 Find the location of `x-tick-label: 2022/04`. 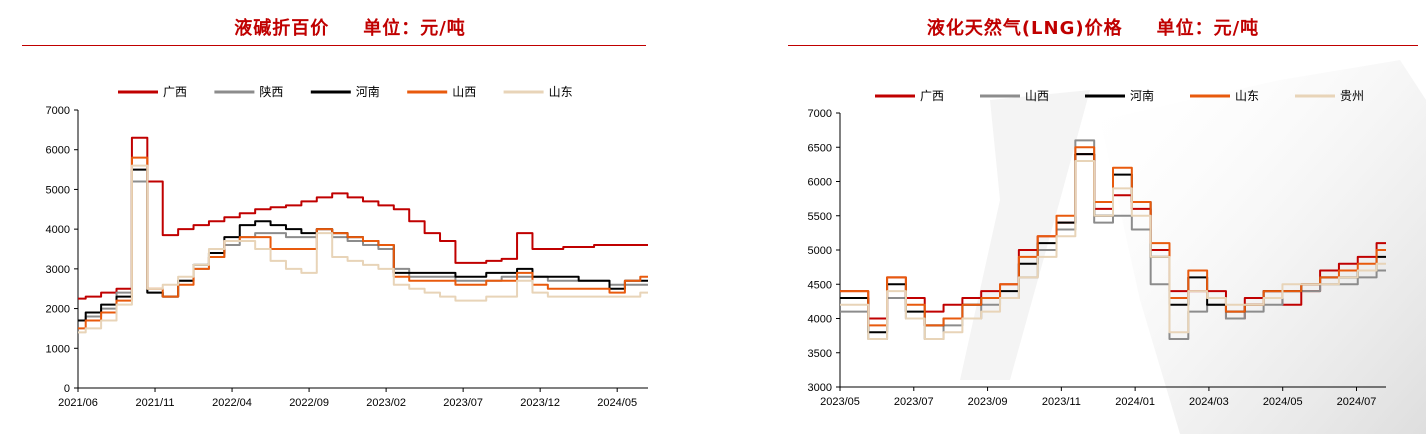

x-tick-label: 2022/04 is located at coordinates (232, 403).